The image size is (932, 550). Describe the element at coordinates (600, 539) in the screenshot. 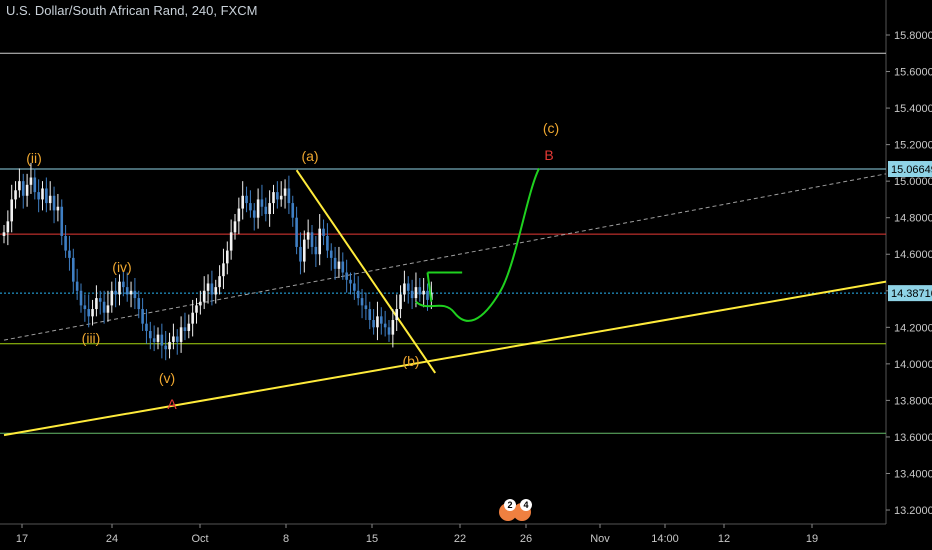

I see `time-tick-label: Nov` at that location.